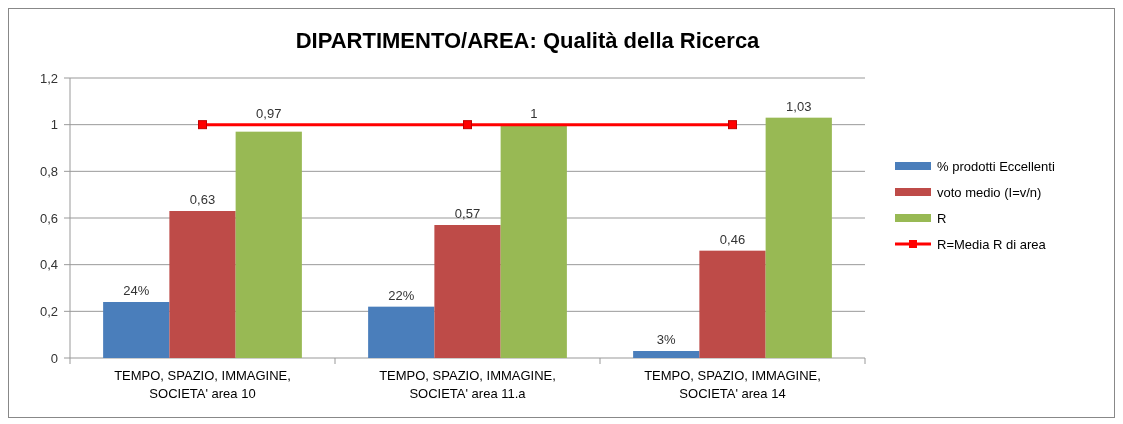 The width and height of the screenshot is (1123, 424). I want to click on x-tick-label: TEMPO, SPAZIO, IMMAGINE, SOCIETA' area 10, so click(202, 384).